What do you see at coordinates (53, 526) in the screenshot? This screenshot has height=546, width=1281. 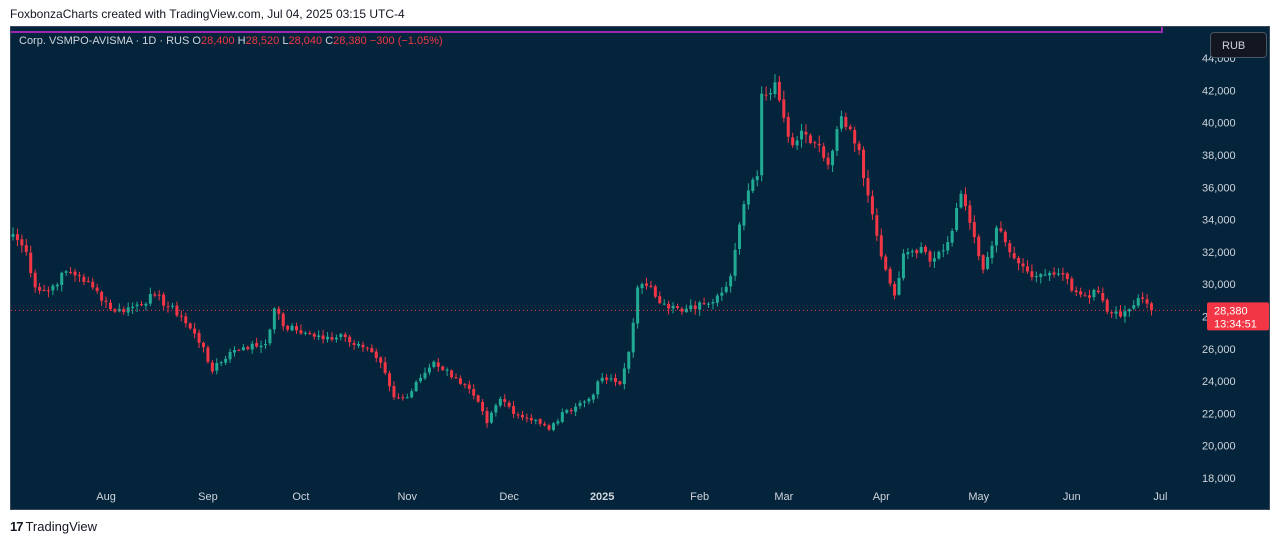 I see `footer-brand: 17 TradingView` at bounding box center [53, 526].